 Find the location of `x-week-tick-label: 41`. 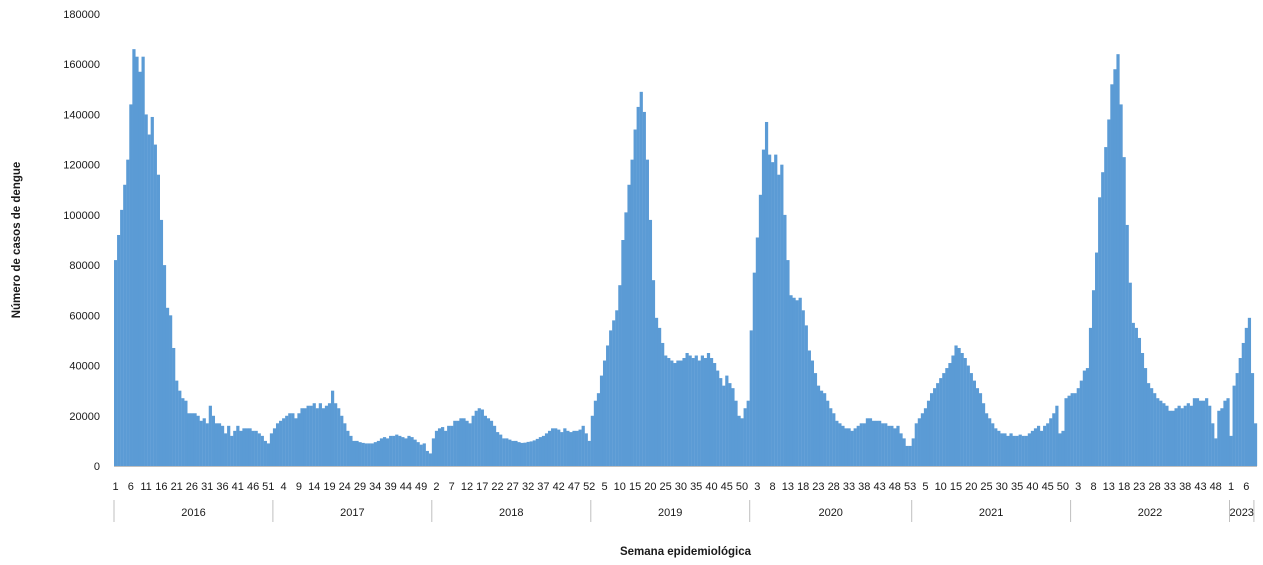

x-week-tick-label: 41 is located at coordinates (238, 487).